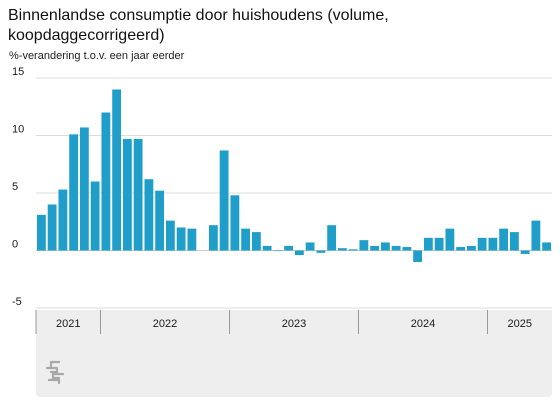 The width and height of the screenshot is (560, 420). I want to click on x-tick-label-year: 2025, so click(520, 324).